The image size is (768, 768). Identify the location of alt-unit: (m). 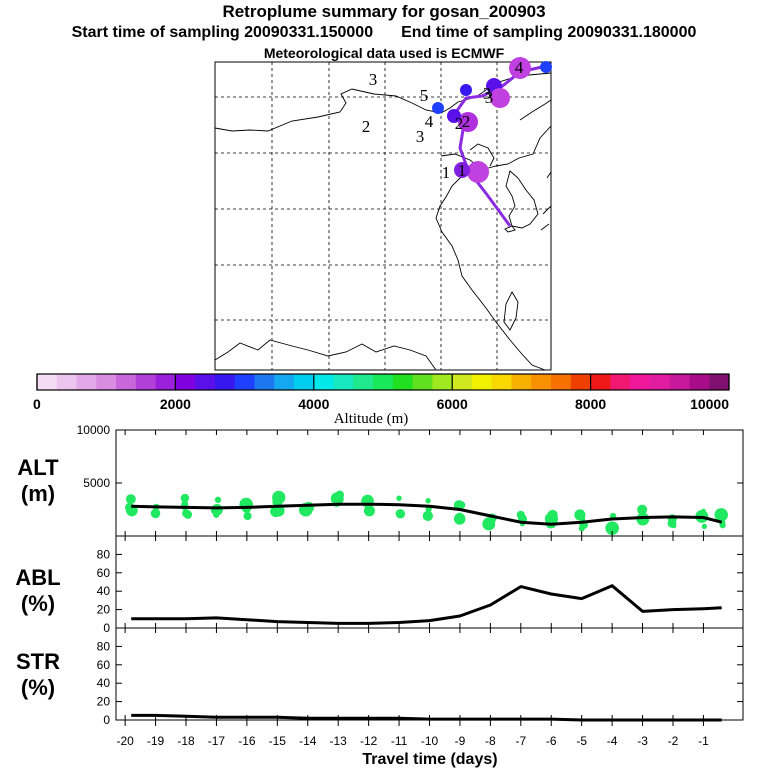
(38, 493).